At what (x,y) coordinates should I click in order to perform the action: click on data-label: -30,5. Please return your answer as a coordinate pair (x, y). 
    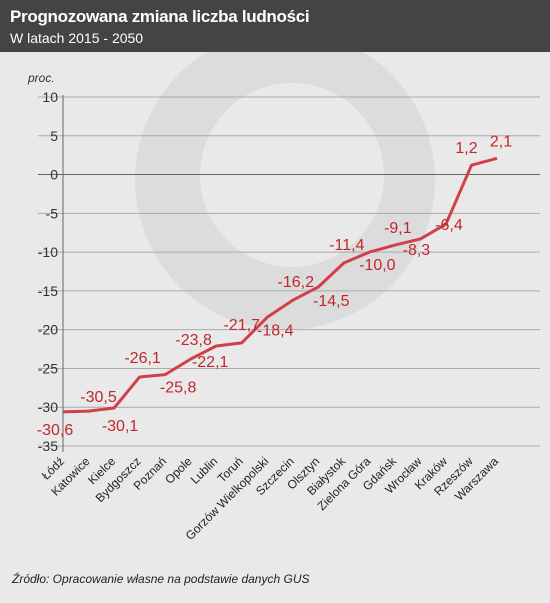
    Looking at the image, I should click on (98, 397).